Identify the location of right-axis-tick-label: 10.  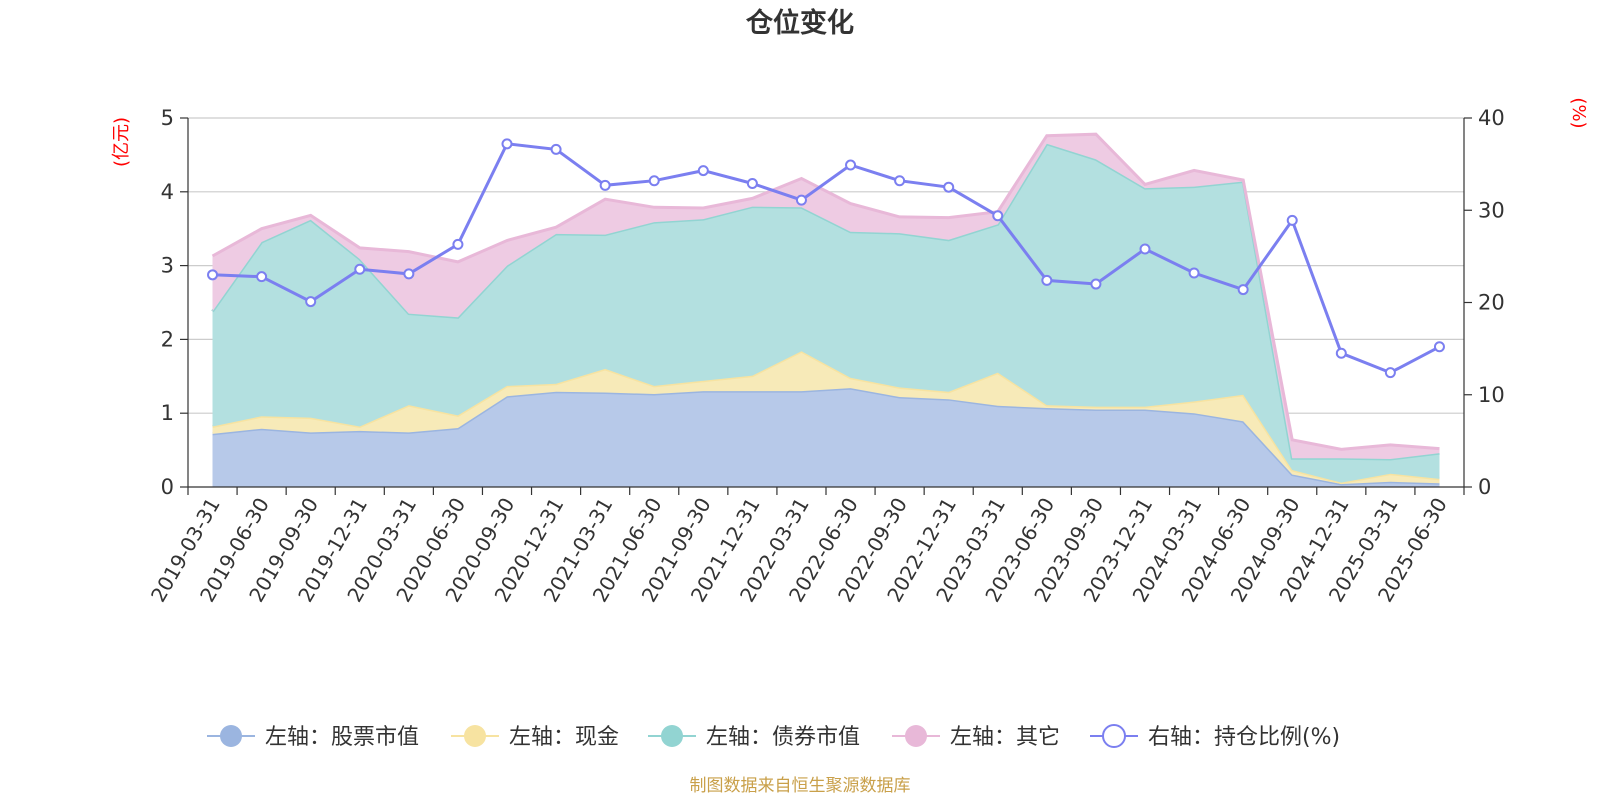
(1491, 395).